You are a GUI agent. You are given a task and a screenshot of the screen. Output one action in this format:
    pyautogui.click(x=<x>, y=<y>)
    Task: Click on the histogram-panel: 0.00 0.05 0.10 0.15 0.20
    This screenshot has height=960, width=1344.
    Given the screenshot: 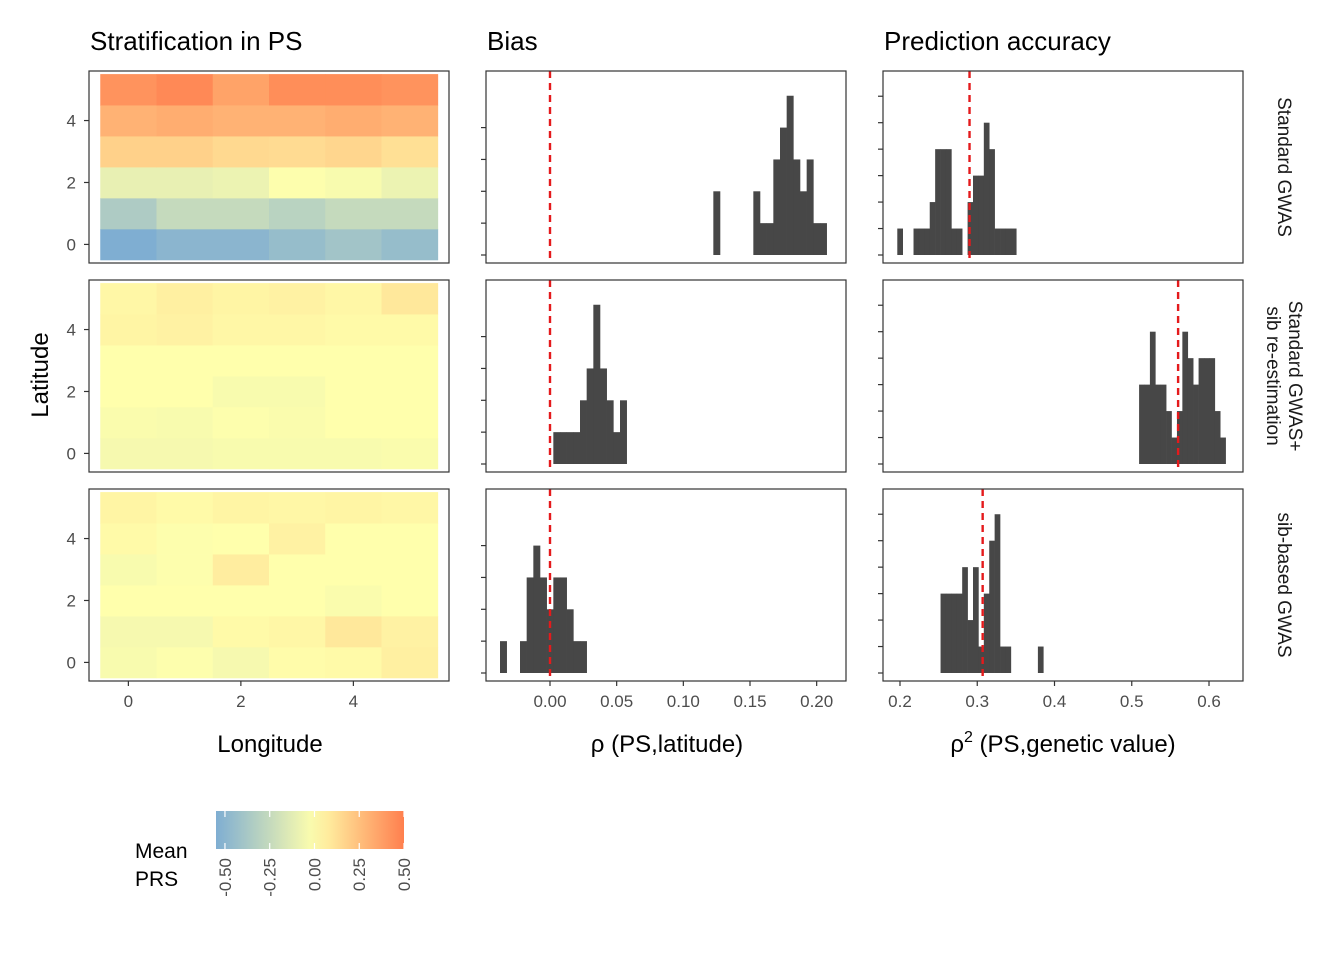 What is the action you would take?
    pyautogui.click(x=664, y=599)
    